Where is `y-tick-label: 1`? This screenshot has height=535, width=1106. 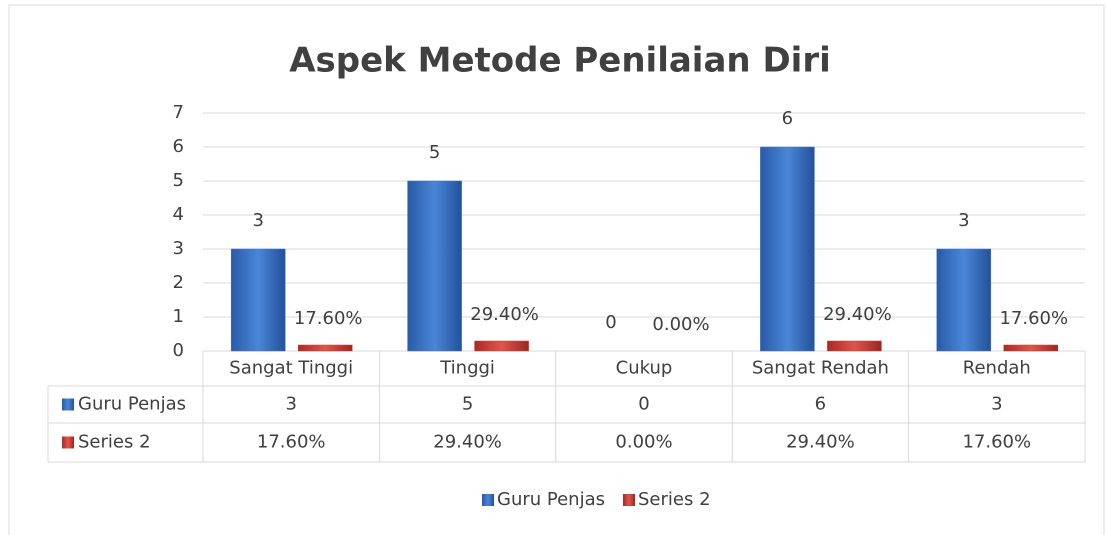 y-tick-label: 1 is located at coordinates (178, 316).